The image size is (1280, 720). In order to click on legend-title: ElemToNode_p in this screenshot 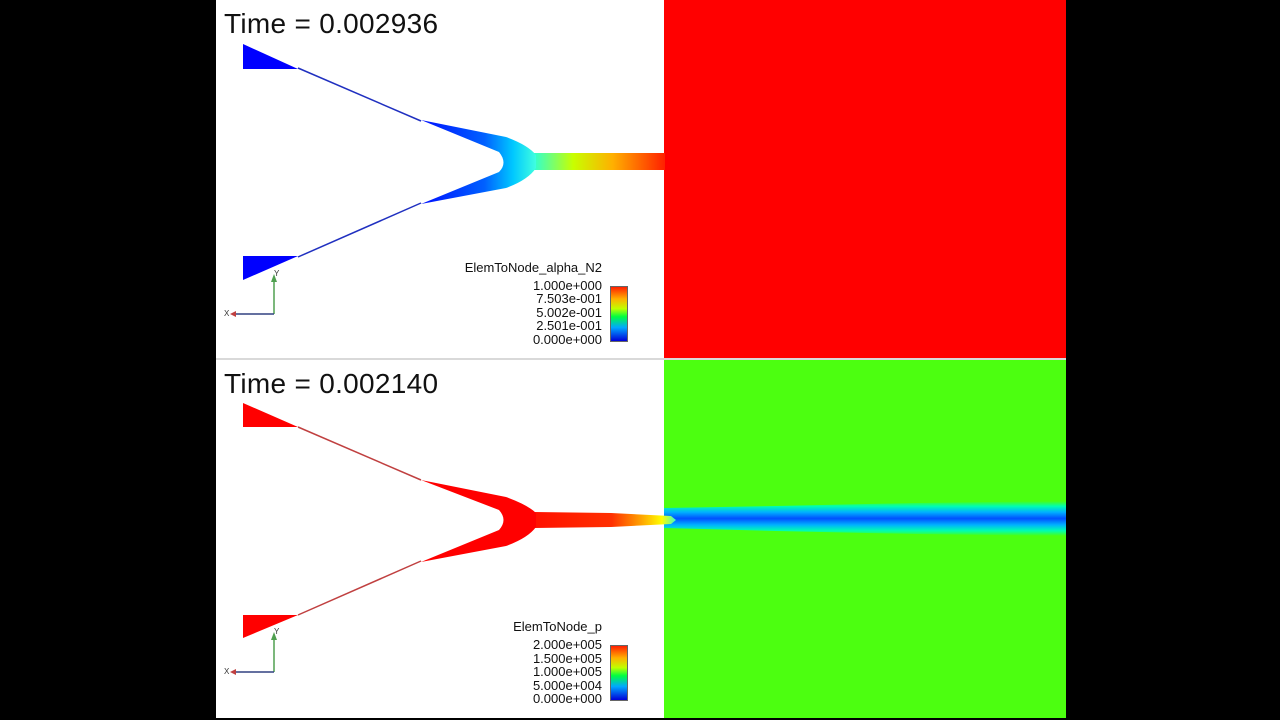, I will do `click(557, 626)`.